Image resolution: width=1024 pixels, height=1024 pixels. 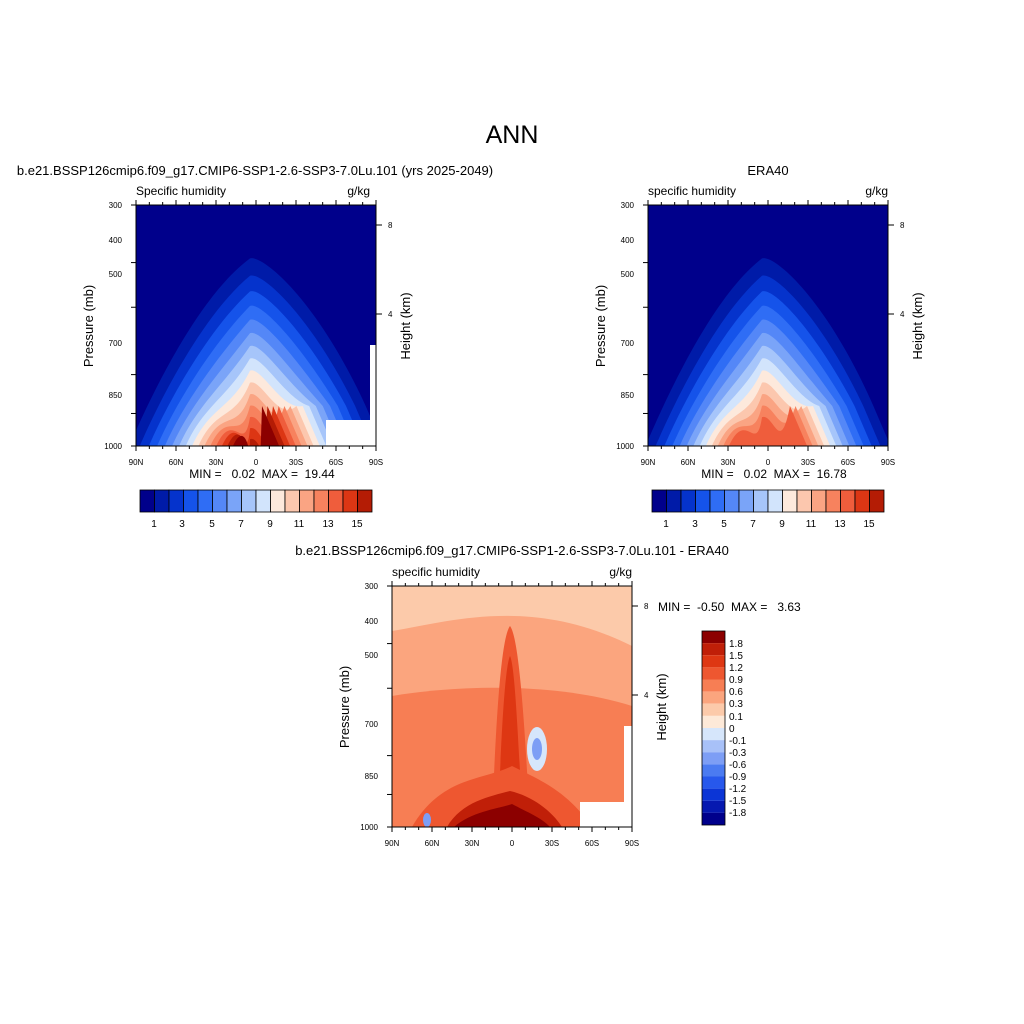 I want to click on panel-difference-contour-fill, so click(x=512, y=706).